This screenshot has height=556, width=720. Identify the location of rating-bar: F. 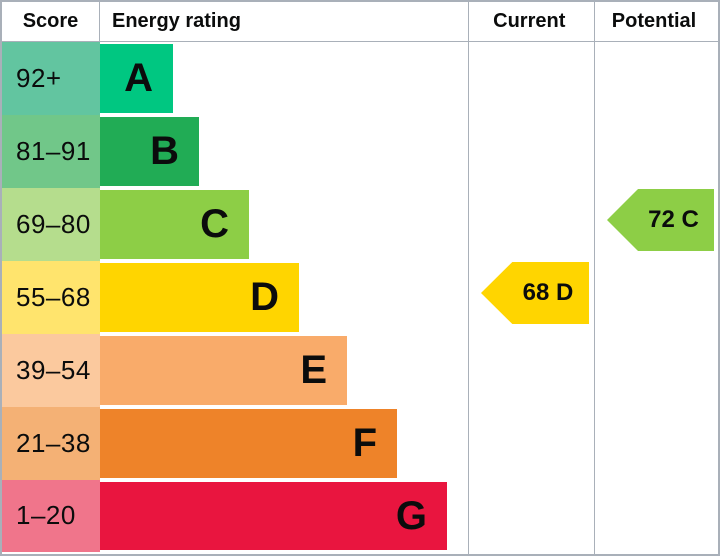
(248, 443).